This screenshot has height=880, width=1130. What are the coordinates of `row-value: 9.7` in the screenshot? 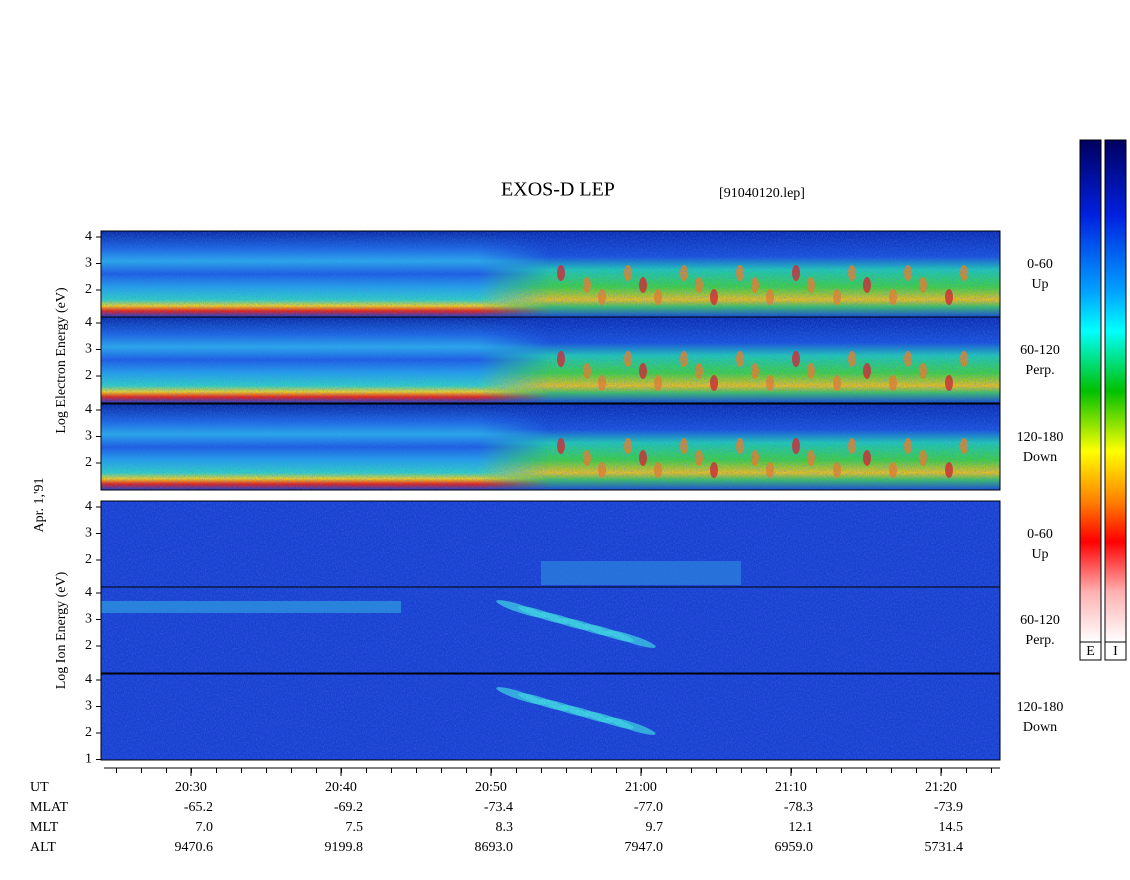 It's located at (655, 827).